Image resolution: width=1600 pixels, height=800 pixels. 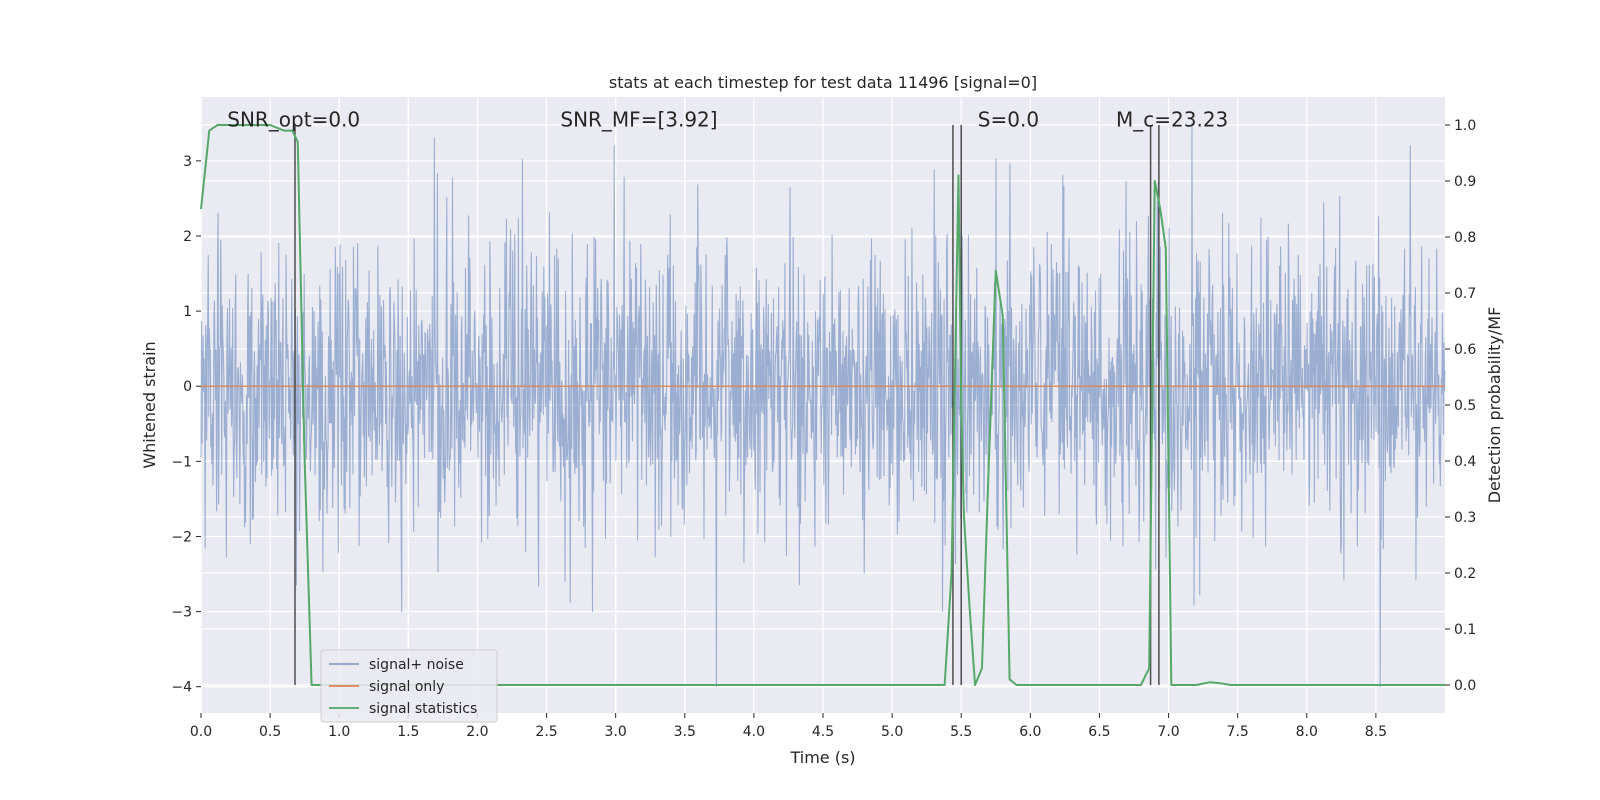 What do you see at coordinates (961, 732) in the screenshot?
I see `x-tick-label-11: 5.5` at bounding box center [961, 732].